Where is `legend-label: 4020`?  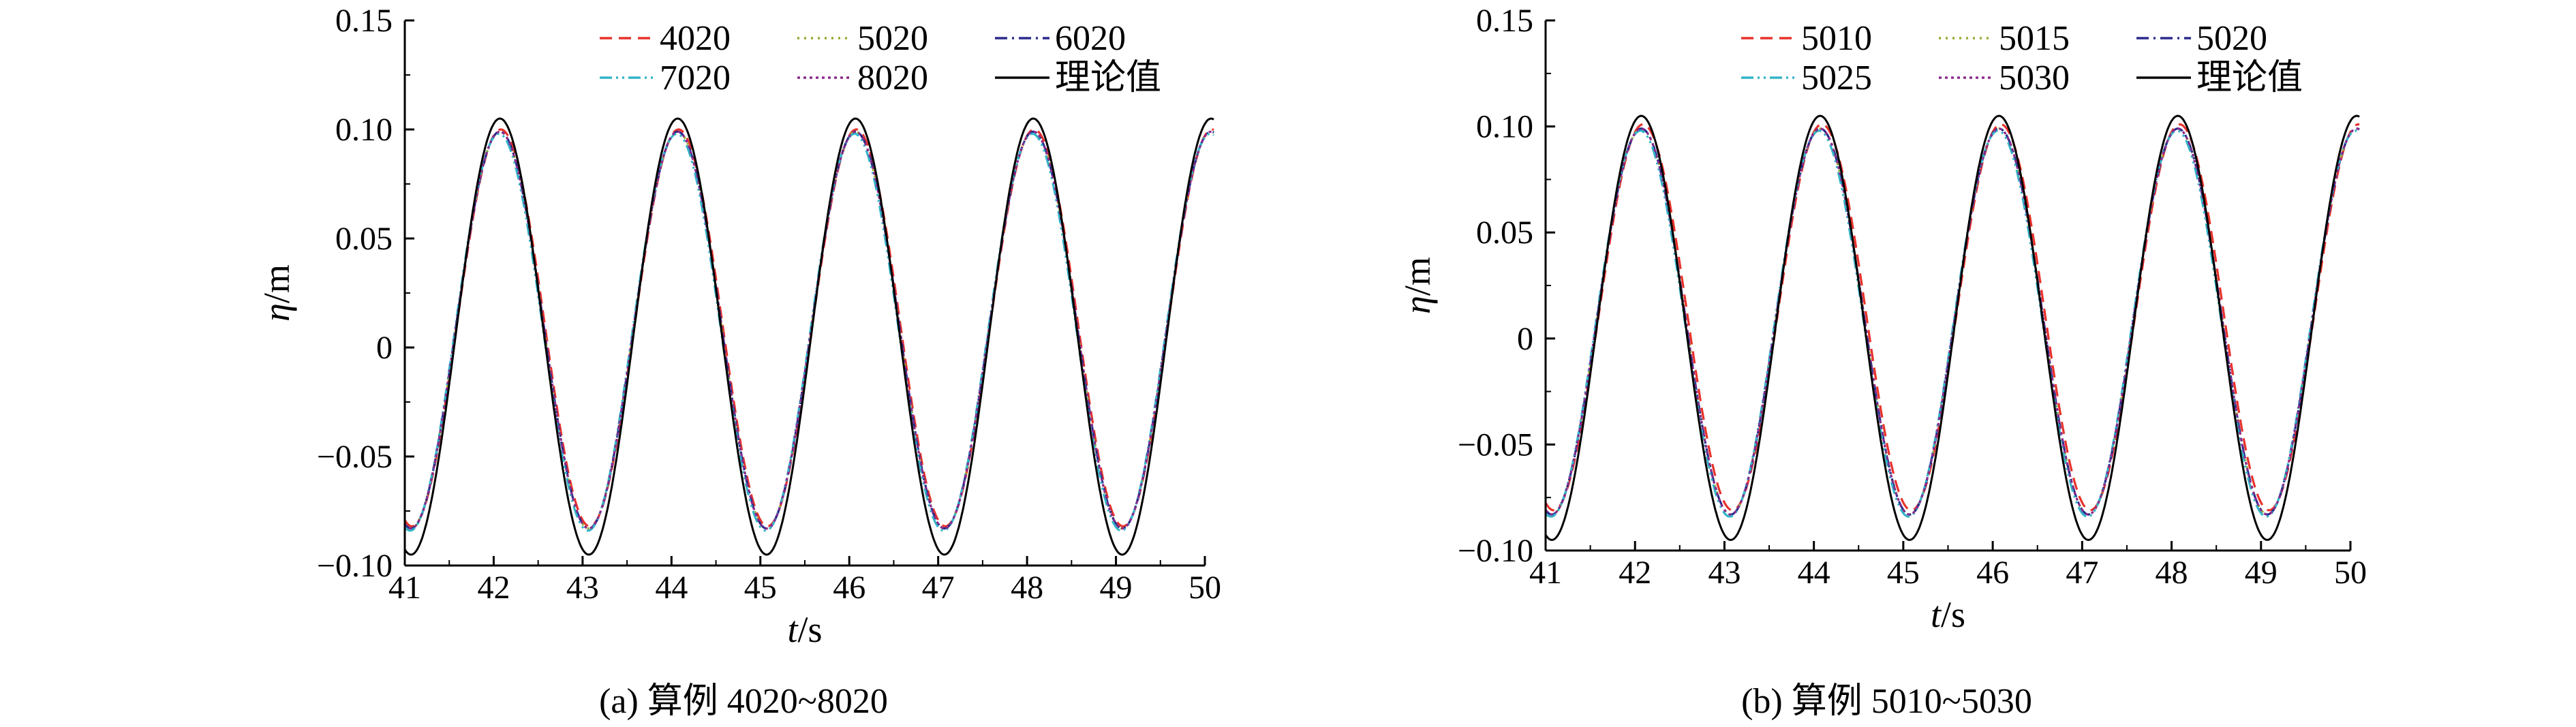 legend-label: 4020 is located at coordinates (695, 38).